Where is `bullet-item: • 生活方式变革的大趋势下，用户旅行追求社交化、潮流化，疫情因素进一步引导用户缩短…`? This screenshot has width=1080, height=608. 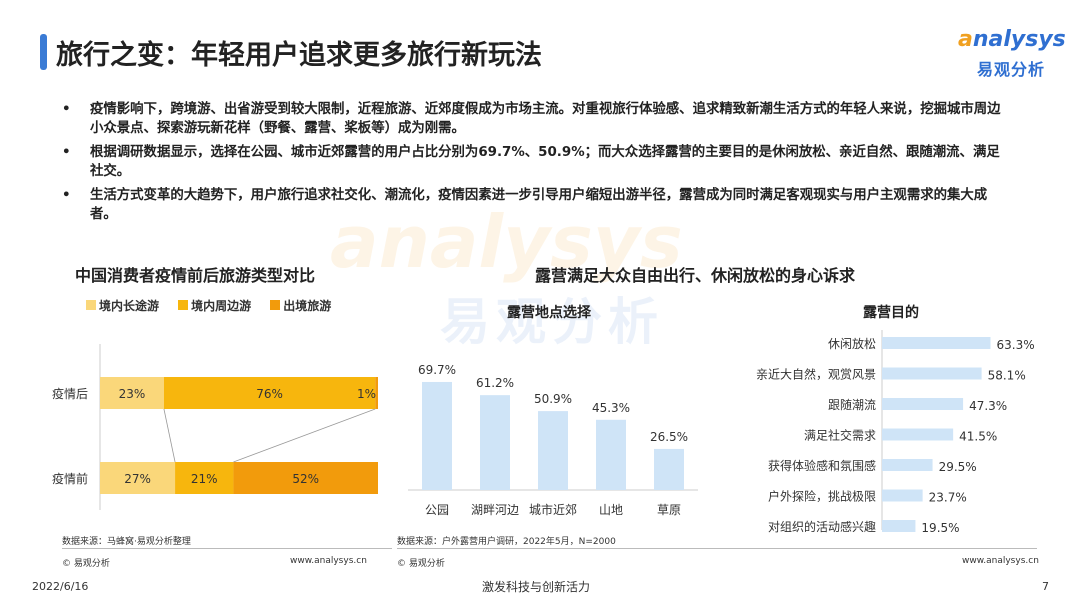 bullet-item: • 生活方式变革的大趋势下，用户旅行追求社交化、潮流化，疫情因素进一步引导用户缩短… is located at coordinates (537, 205).